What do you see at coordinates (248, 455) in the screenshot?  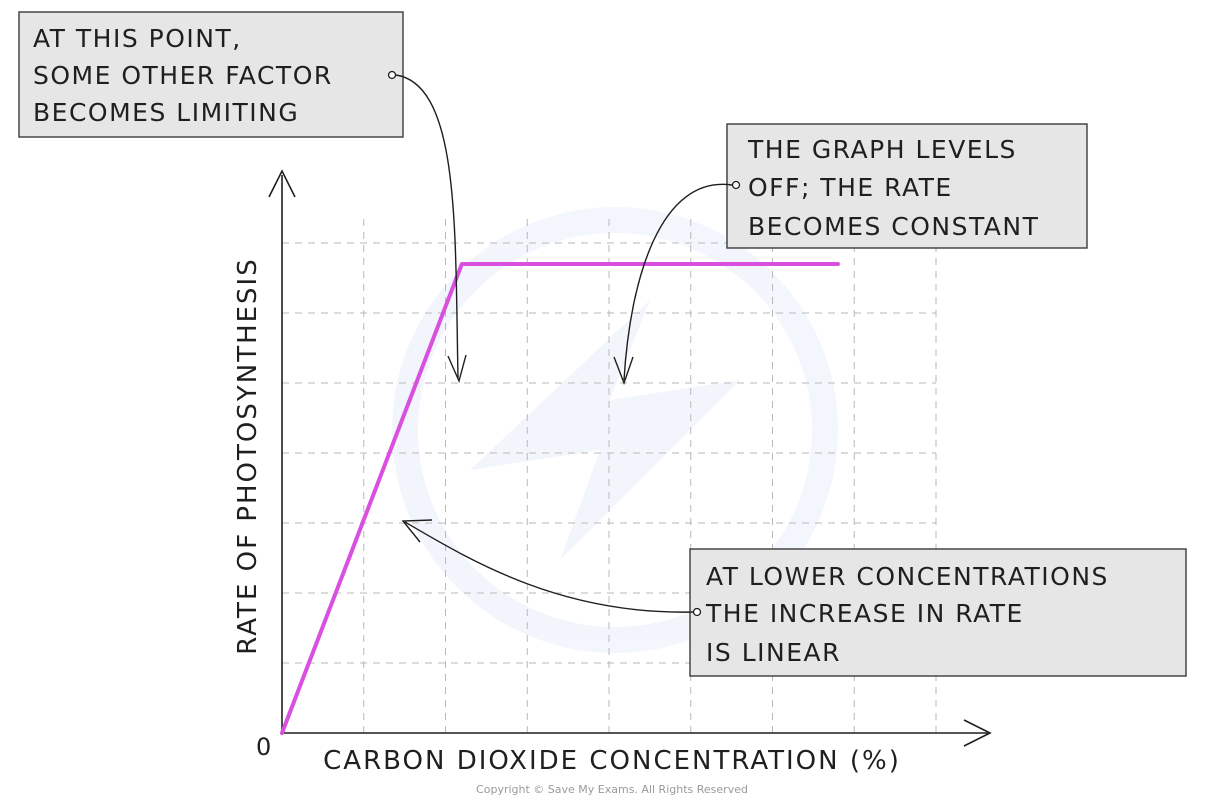 I see `y-axis-title: RATE OF PHOTOSYNTHESIS` at bounding box center [248, 455].